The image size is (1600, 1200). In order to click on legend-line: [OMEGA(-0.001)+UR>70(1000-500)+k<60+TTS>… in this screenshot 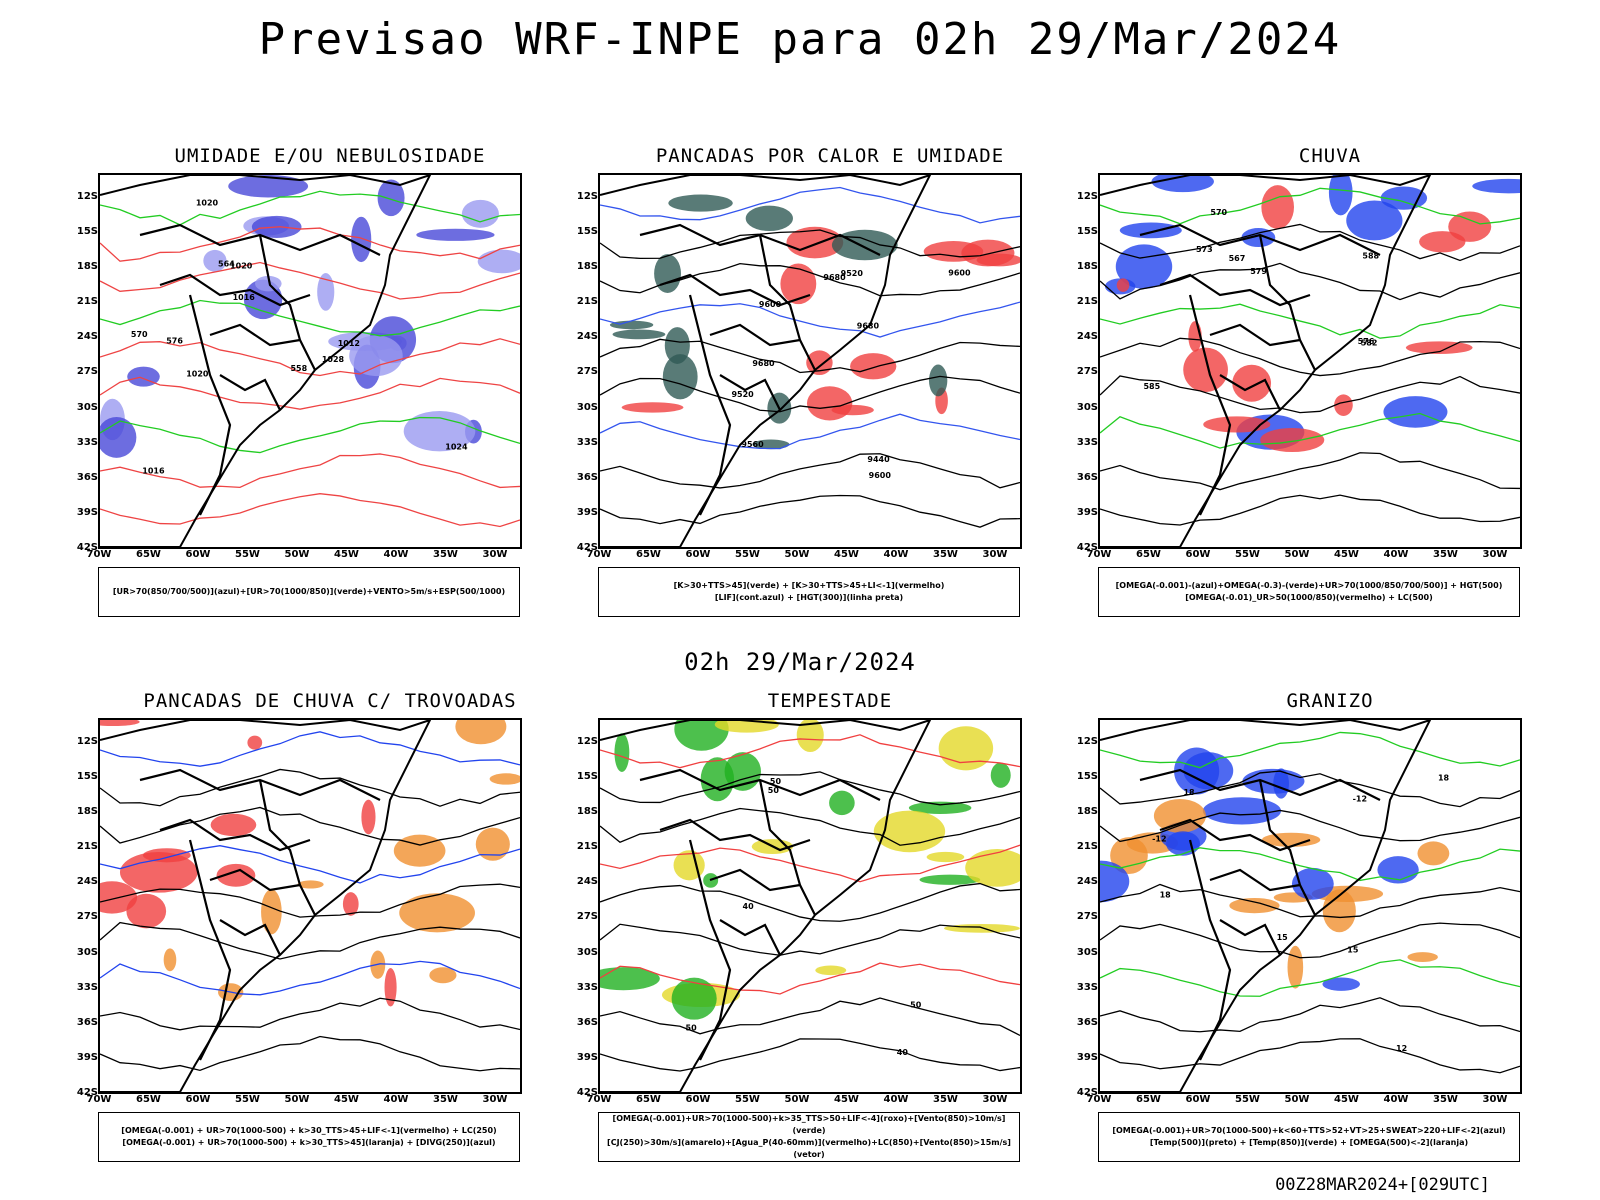, I will do `click(1309, 1130)`.